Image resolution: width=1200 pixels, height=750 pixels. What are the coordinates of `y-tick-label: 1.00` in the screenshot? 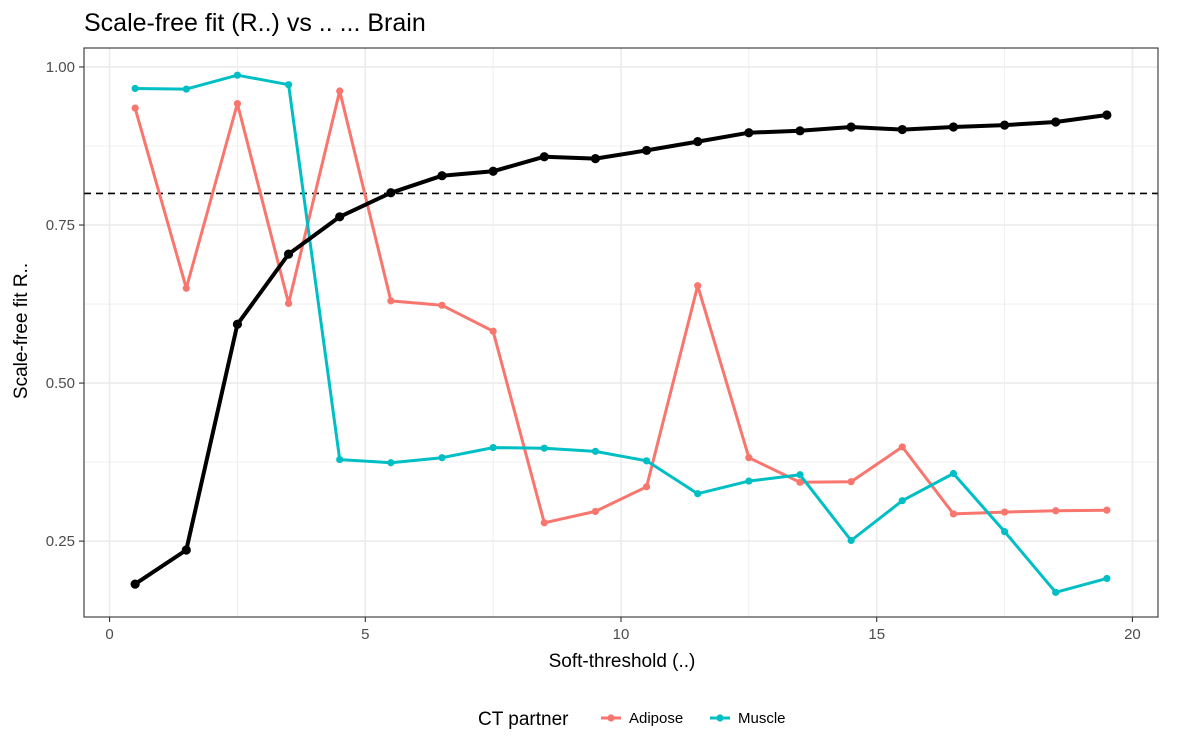 It's located at (60, 67).